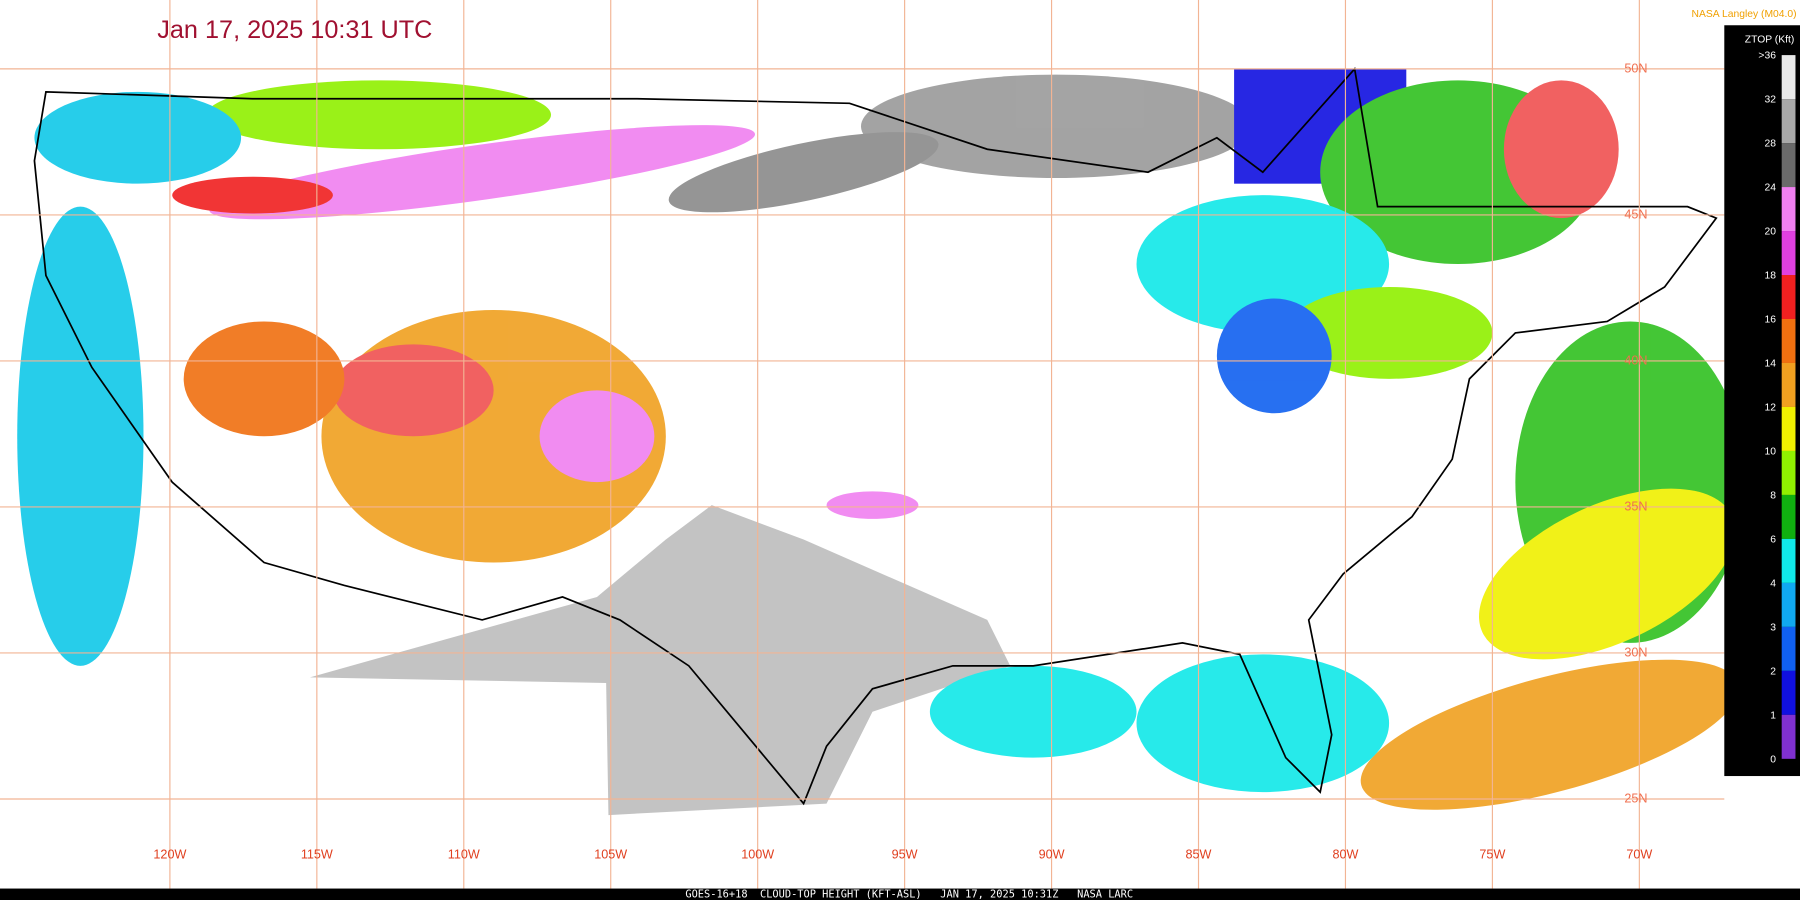 This screenshot has height=900, width=1800. I want to click on longitude-label: 120W, so click(169, 855).